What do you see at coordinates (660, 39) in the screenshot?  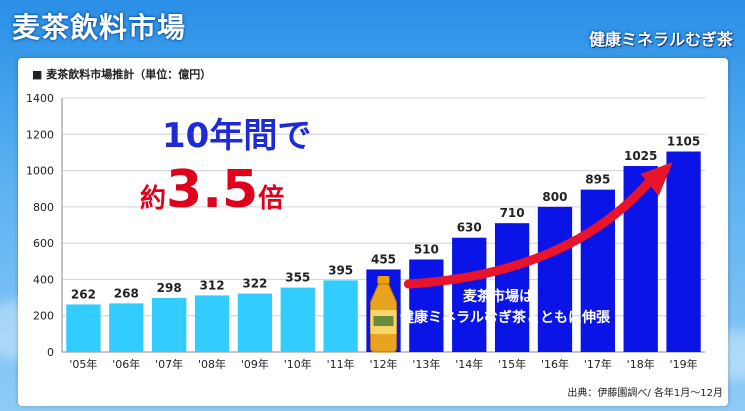 I see `brand-logo: 健康ミネラルむぎ茶` at bounding box center [660, 39].